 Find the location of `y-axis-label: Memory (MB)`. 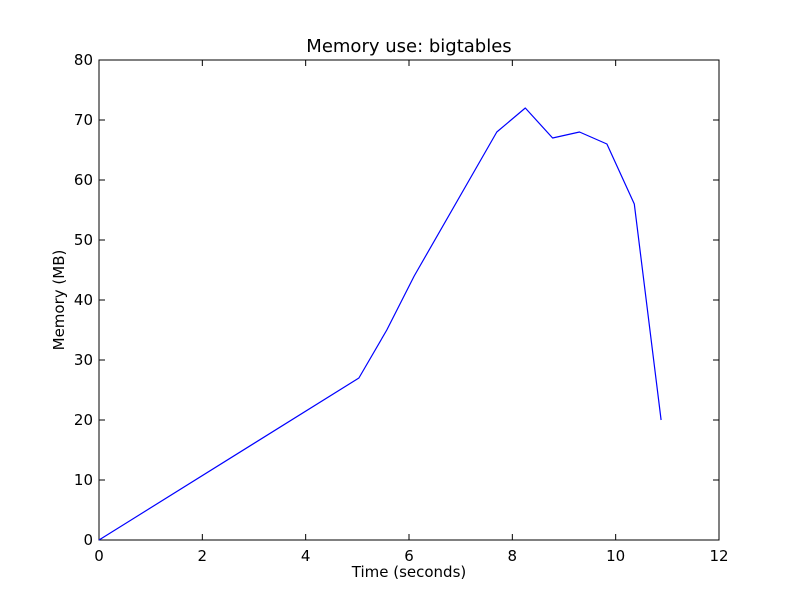

y-axis-label: Memory (MB) is located at coordinates (59, 300).